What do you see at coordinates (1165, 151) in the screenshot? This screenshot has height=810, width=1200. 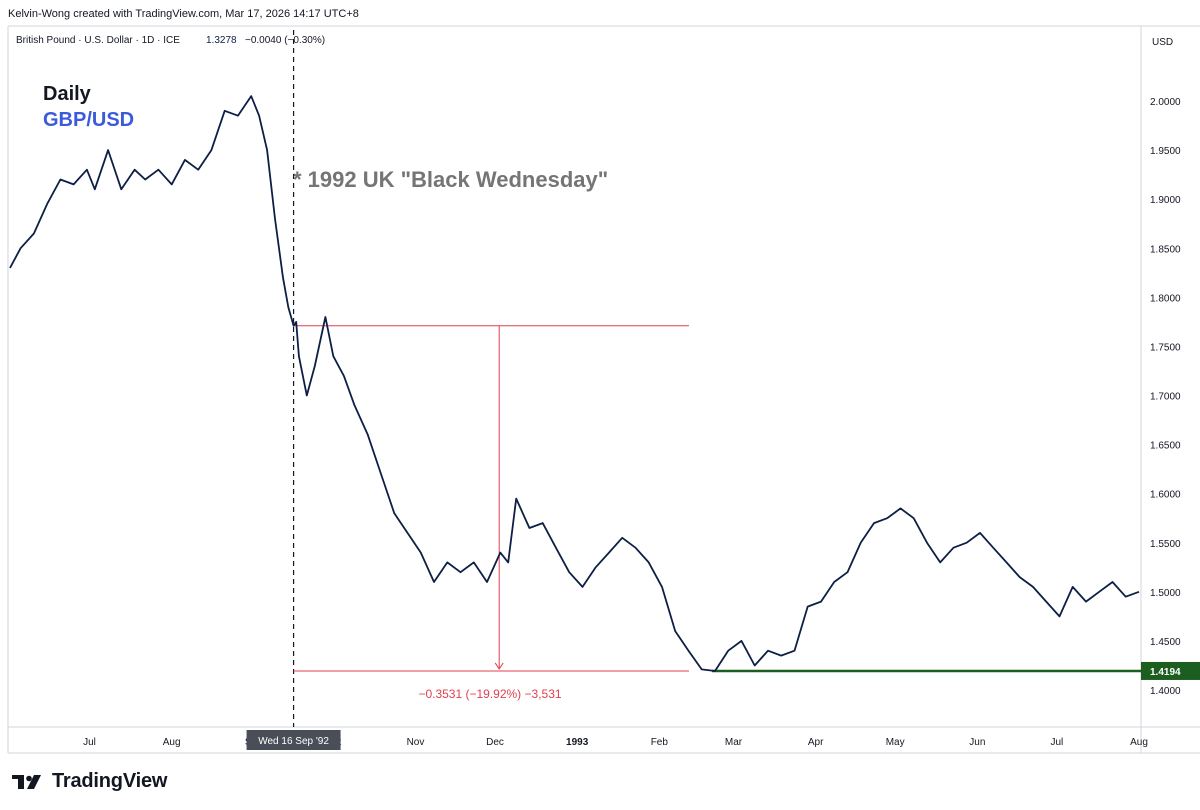 I see `y-tick-label: 1.9500` at bounding box center [1165, 151].